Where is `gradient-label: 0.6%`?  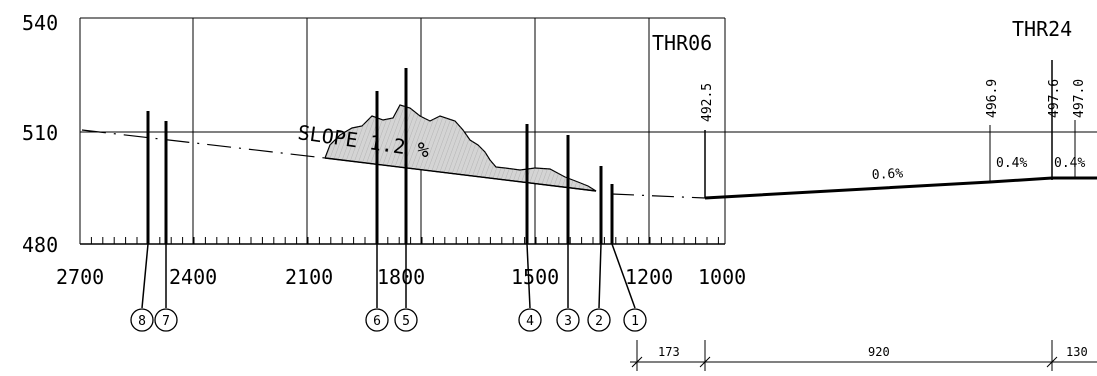 gradient-label: 0.6% is located at coordinates (887, 174).